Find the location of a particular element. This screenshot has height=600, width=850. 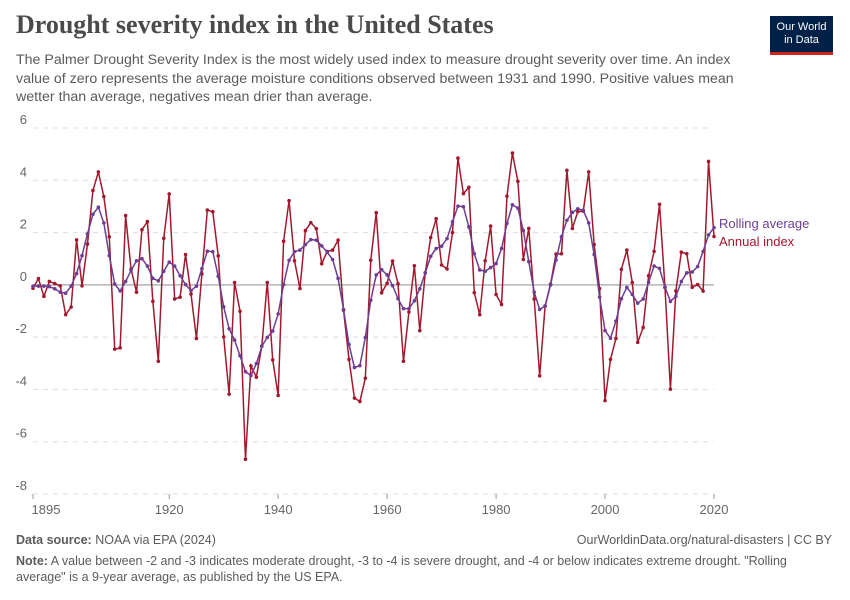

y-tick-label: -2 is located at coordinates (21, 328).